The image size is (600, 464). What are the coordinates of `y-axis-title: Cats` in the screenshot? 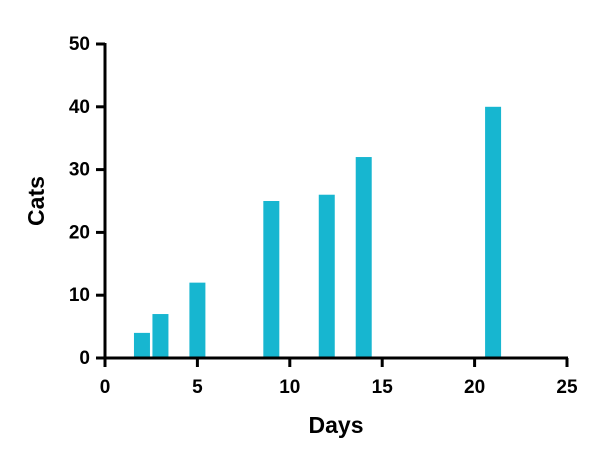 It's located at (36, 201).